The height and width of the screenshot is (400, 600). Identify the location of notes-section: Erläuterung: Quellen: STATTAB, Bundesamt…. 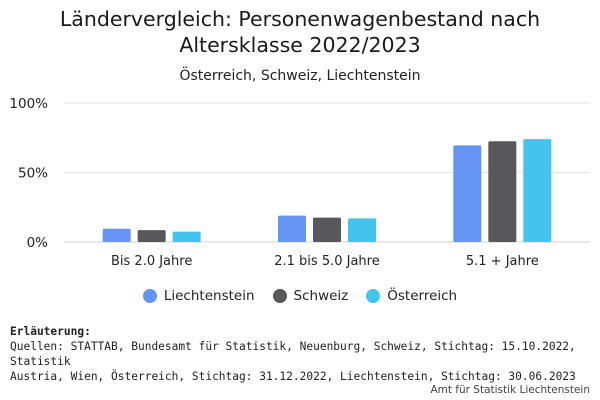
(300, 354).